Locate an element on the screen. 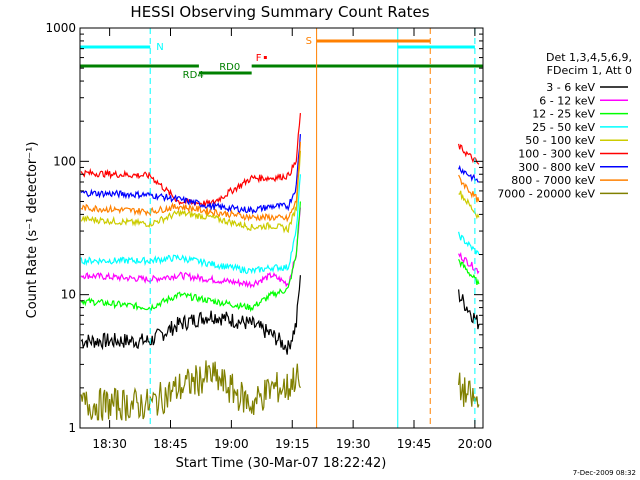 The image size is (640, 480). legend-entry: 300 - 800 keV is located at coordinates (556, 167).